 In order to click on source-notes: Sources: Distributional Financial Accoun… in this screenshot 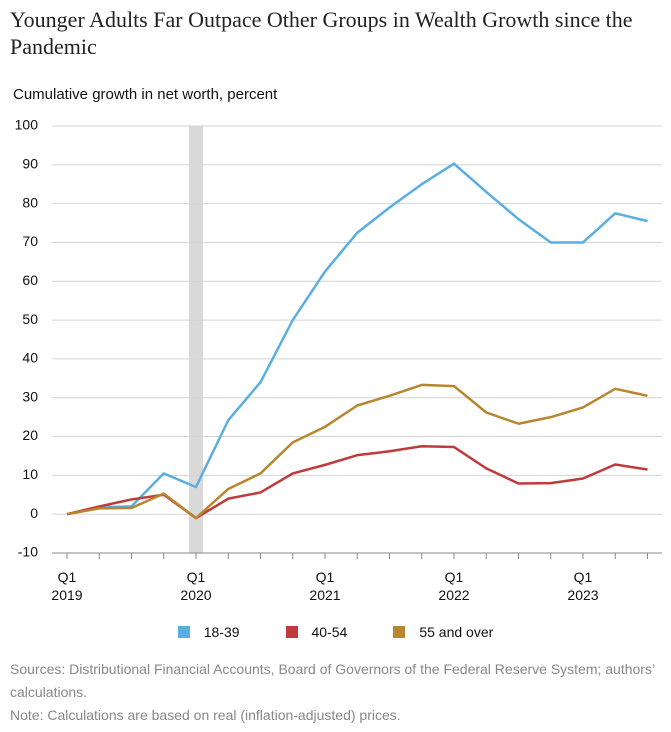, I will do `click(335, 692)`.